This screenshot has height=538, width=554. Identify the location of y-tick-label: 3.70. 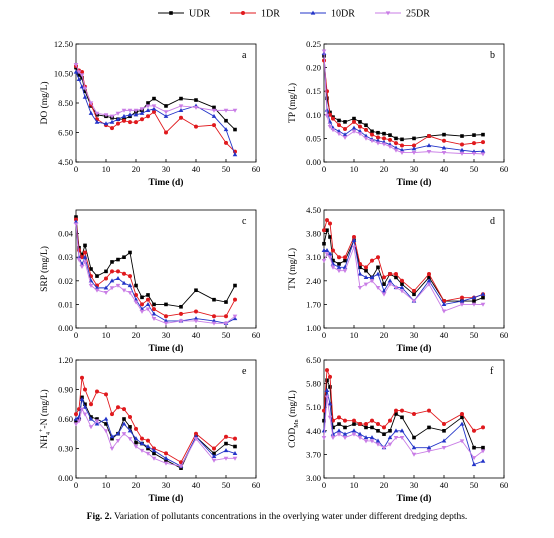
(313, 454).